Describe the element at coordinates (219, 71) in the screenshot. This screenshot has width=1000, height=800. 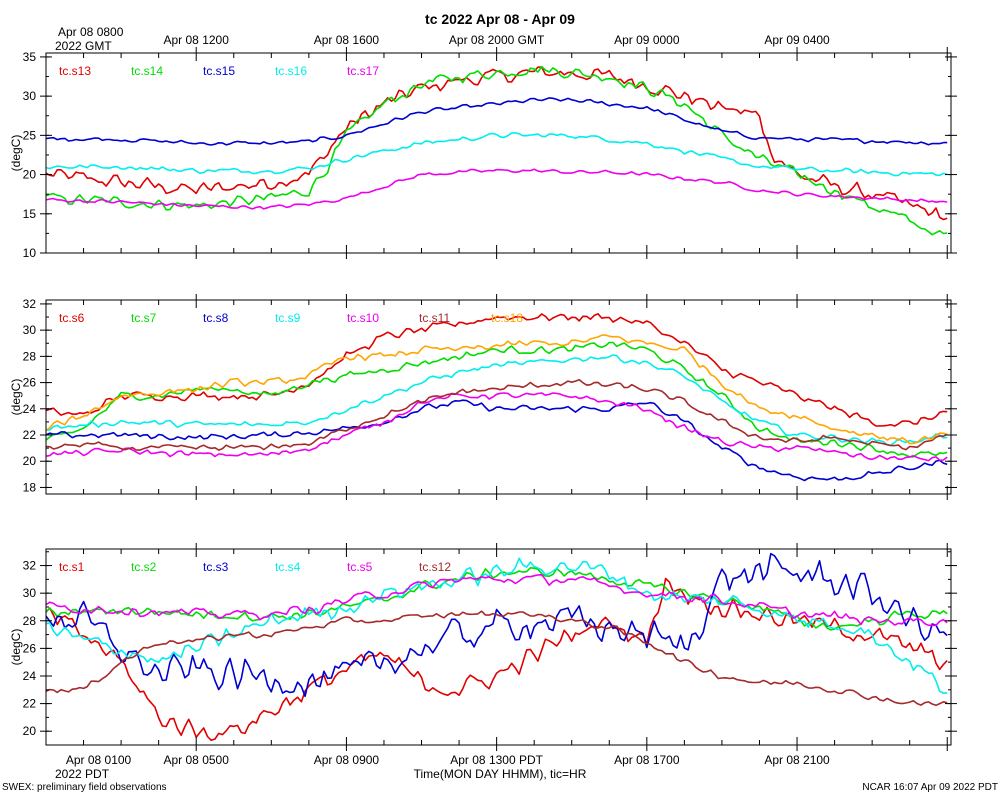
I see `legend-entry-tc-s15: tc.s15` at that location.